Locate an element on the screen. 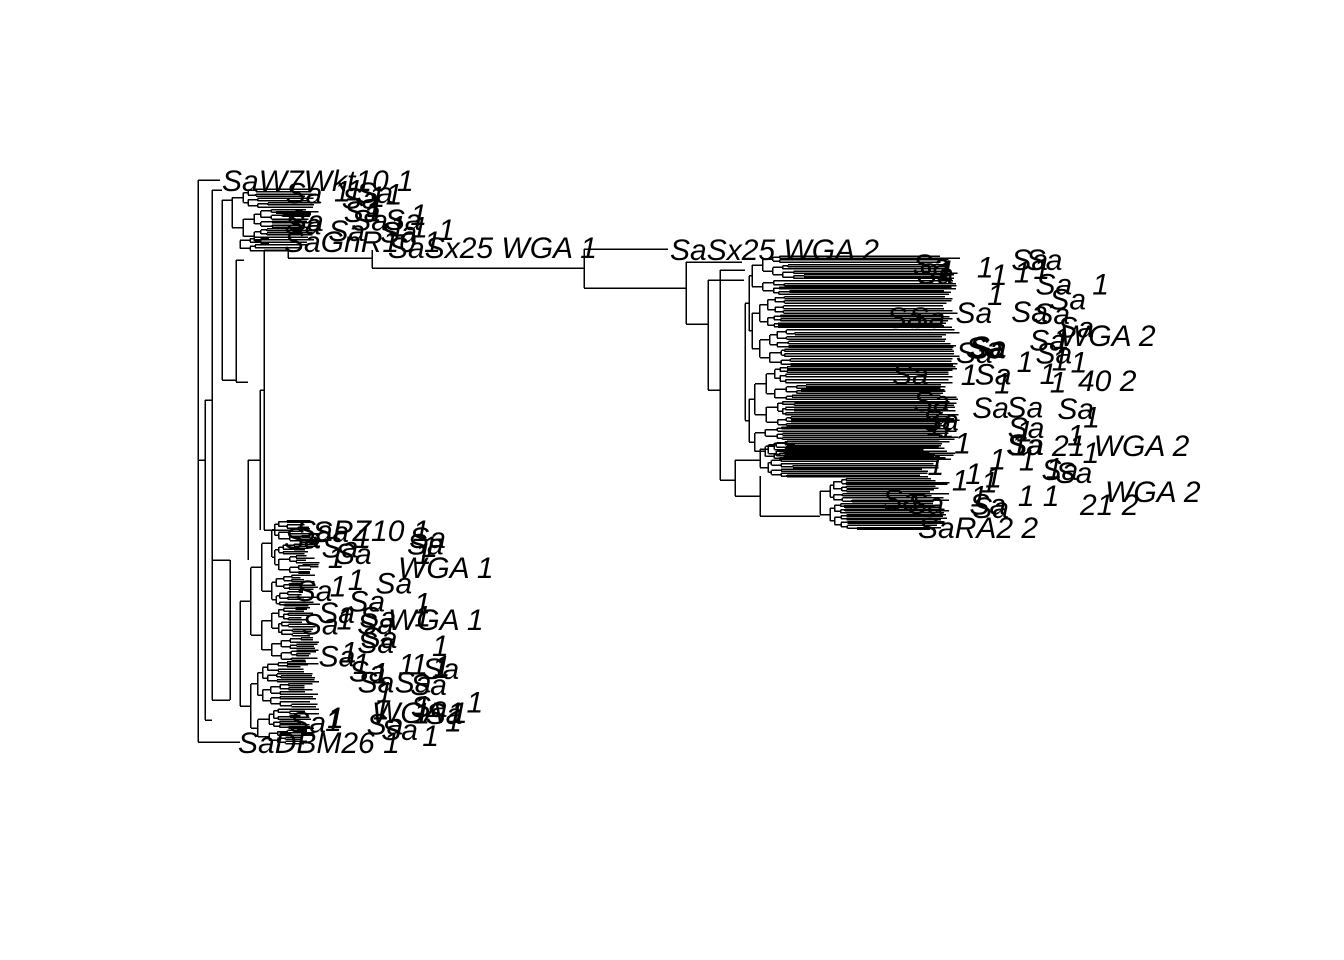  tip-label: SaSx25 WGA 1 is located at coordinates (492, 248).